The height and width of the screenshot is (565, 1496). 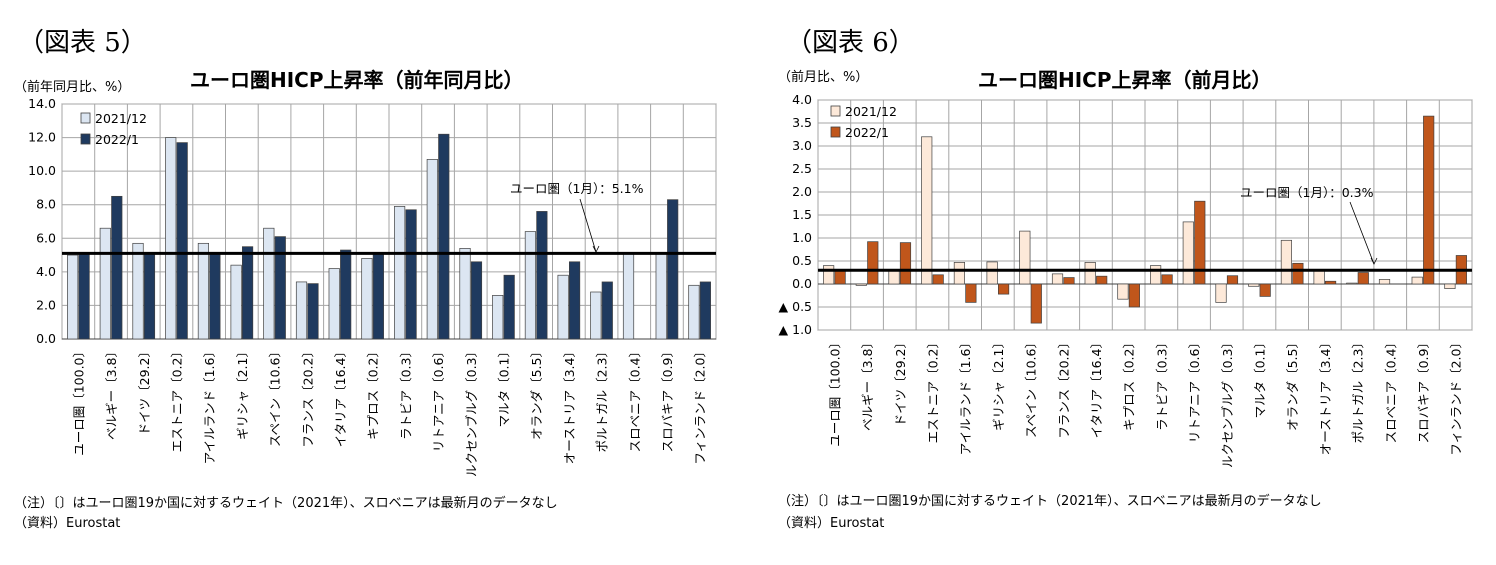 What do you see at coordinates (802, 237) in the screenshot?
I see `y-tick-label: 1.0` at bounding box center [802, 237].